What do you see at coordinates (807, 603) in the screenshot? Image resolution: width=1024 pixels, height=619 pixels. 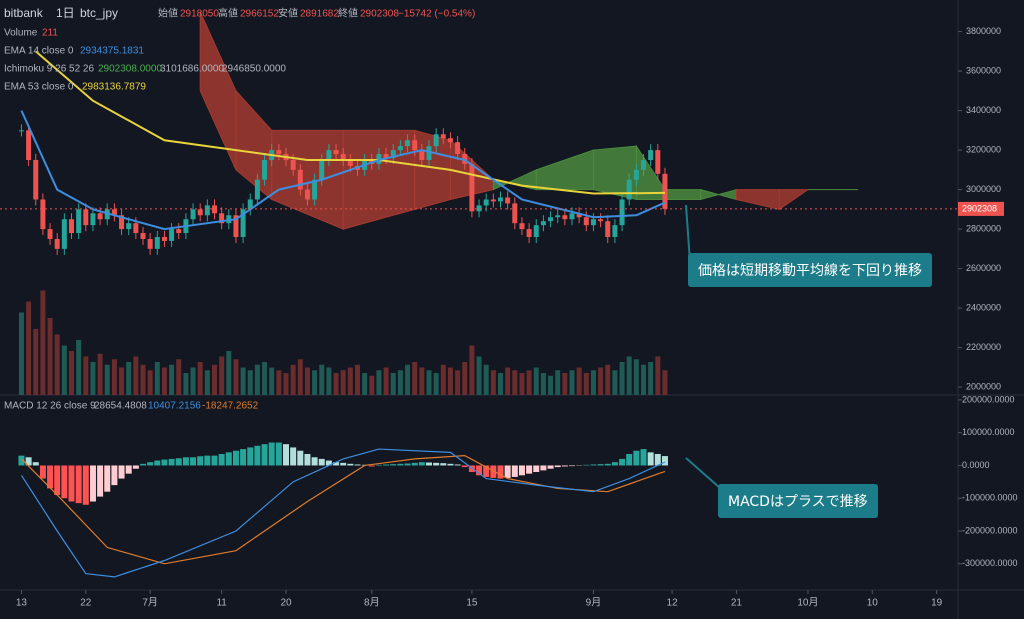 I see `x-tick-label: 10月` at bounding box center [807, 603].